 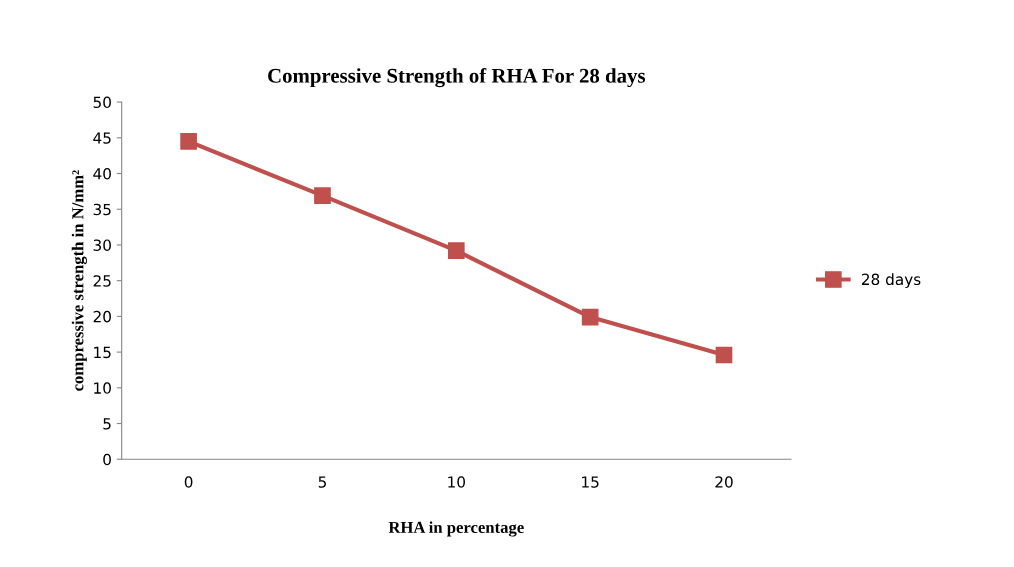 I want to click on y-tick-label: 50, so click(x=102, y=102).